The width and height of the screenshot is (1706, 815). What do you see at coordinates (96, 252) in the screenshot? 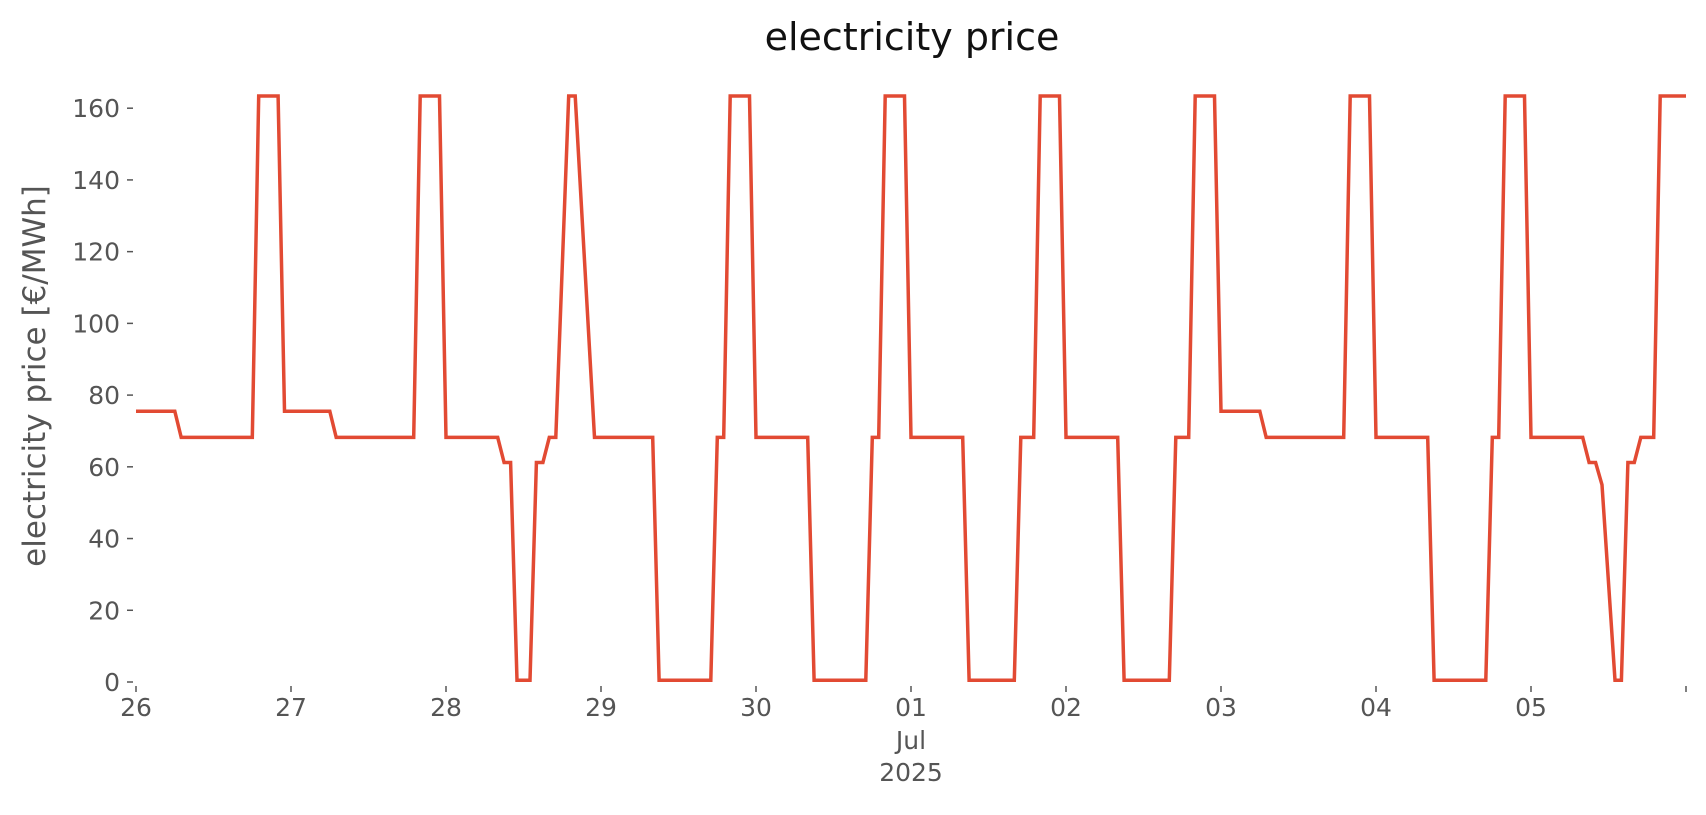
I see `y-tick-label: 120` at bounding box center [96, 252].